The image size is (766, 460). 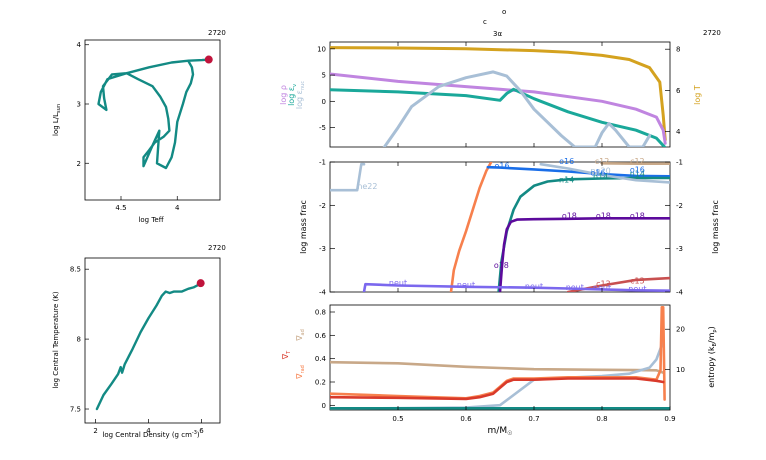 What do you see at coordinates (95, 431) in the screenshot?
I see `x-tick-label: 2` at bounding box center [95, 431].